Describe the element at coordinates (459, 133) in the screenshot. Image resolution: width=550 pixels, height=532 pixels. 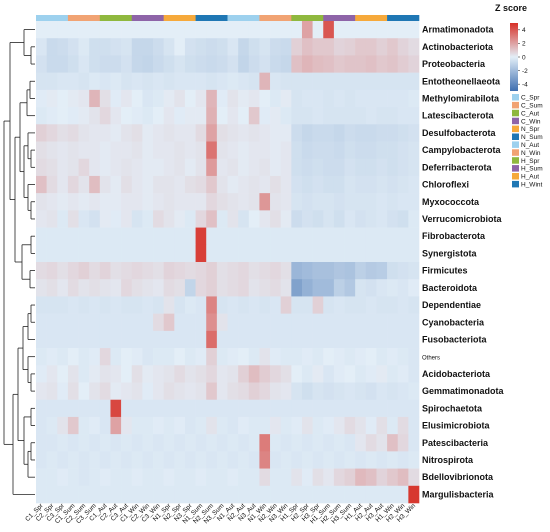
I see `row-label: Desulfobacterota` at that location.